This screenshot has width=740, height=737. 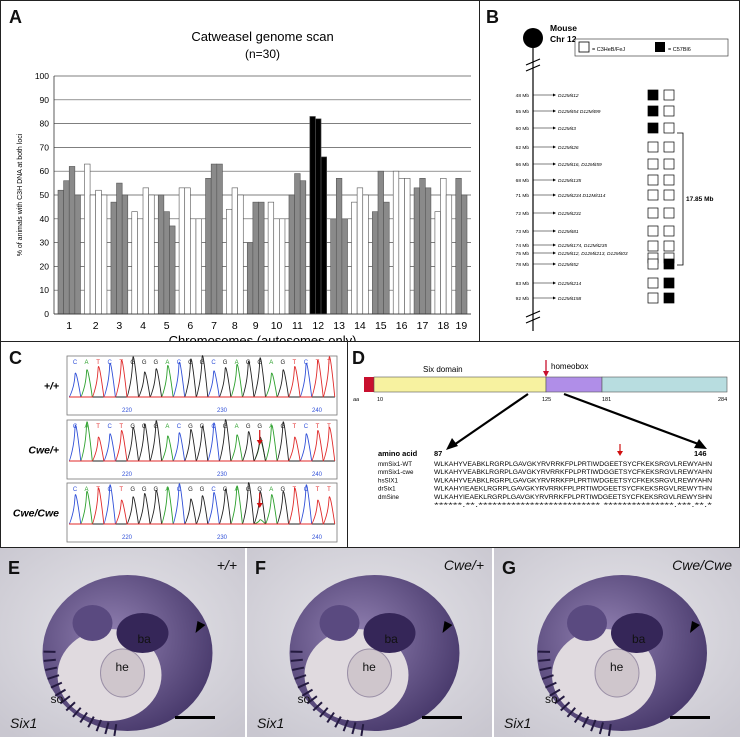 I want to click on marker-position: 83 Mb, so click(x=523, y=284).